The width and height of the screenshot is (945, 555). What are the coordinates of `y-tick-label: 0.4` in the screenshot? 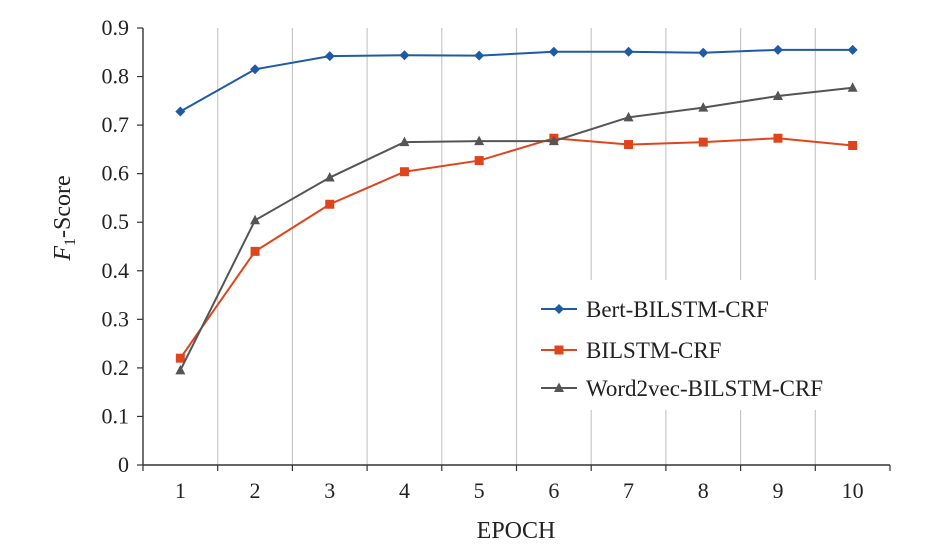 It's located at (116, 270).